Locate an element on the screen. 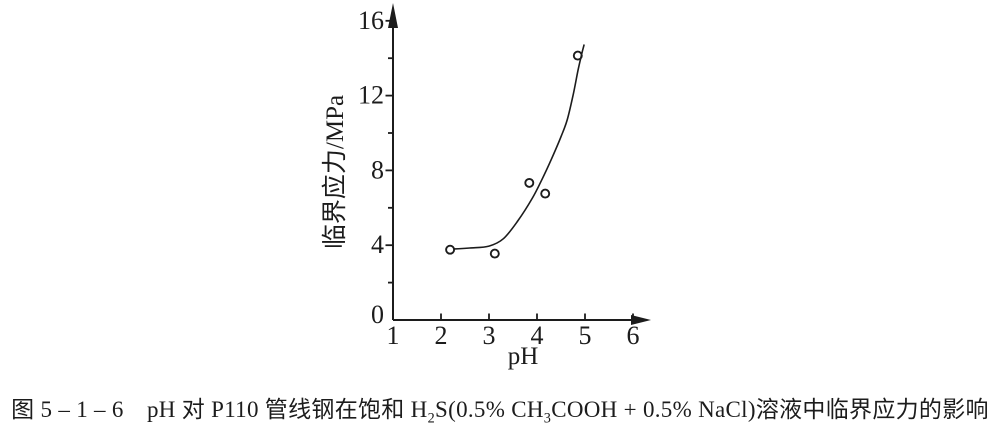 The width and height of the screenshot is (1000, 429). x-axis-arrow-icon is located at coordinates (641, 320).